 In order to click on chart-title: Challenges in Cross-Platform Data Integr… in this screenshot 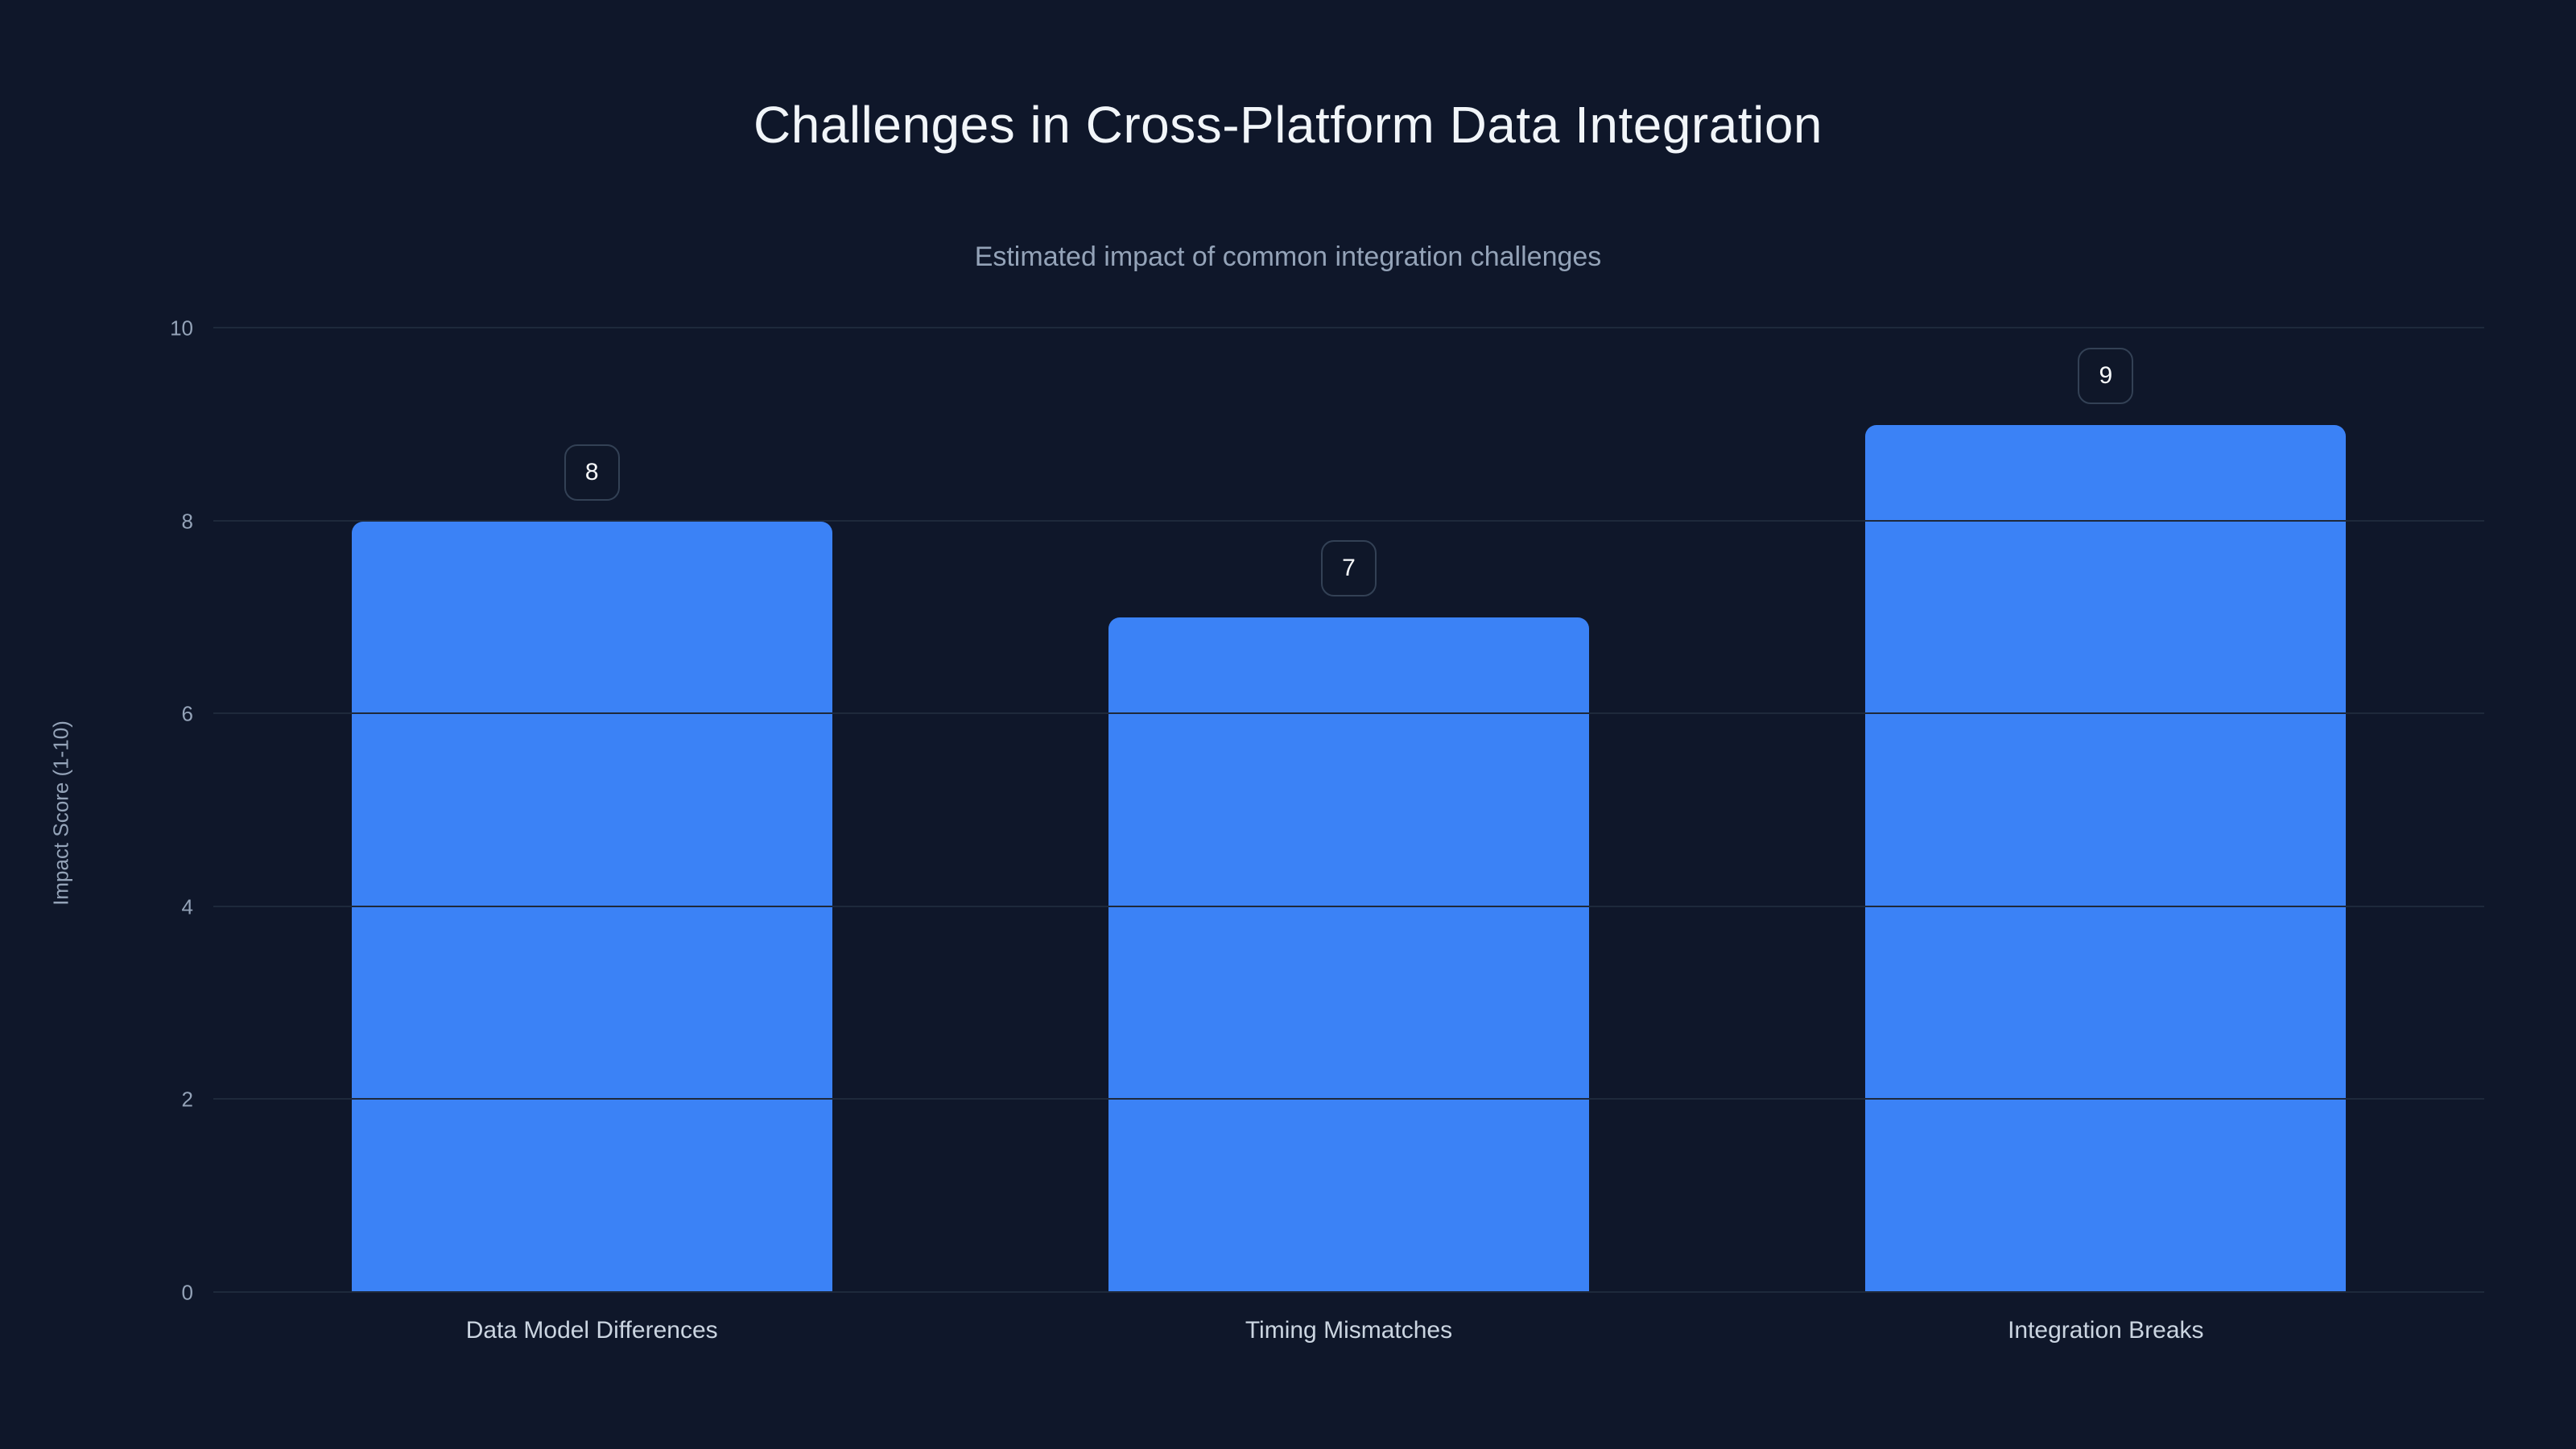, I will do `click(1288, 125)`.